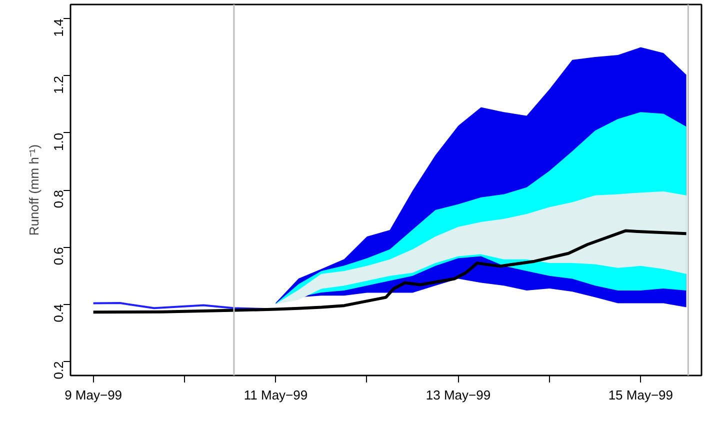 The image size is (713, 425). What do you see at coordinates (58, 27) in the screenshot?
I see `y-tick-label: 1.4` at bounding box center [58, 27].